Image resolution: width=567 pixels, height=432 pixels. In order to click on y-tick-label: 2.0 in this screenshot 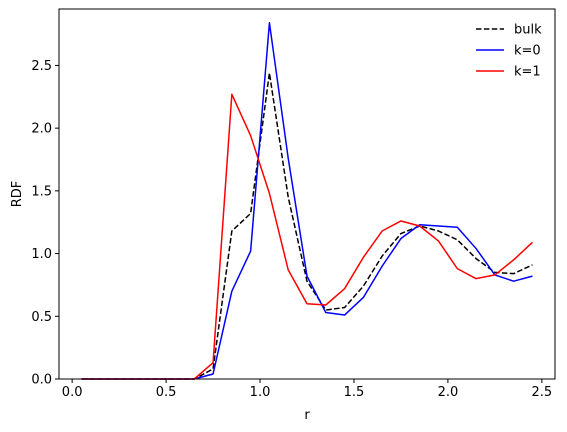, I will do `click(41, 129)`.